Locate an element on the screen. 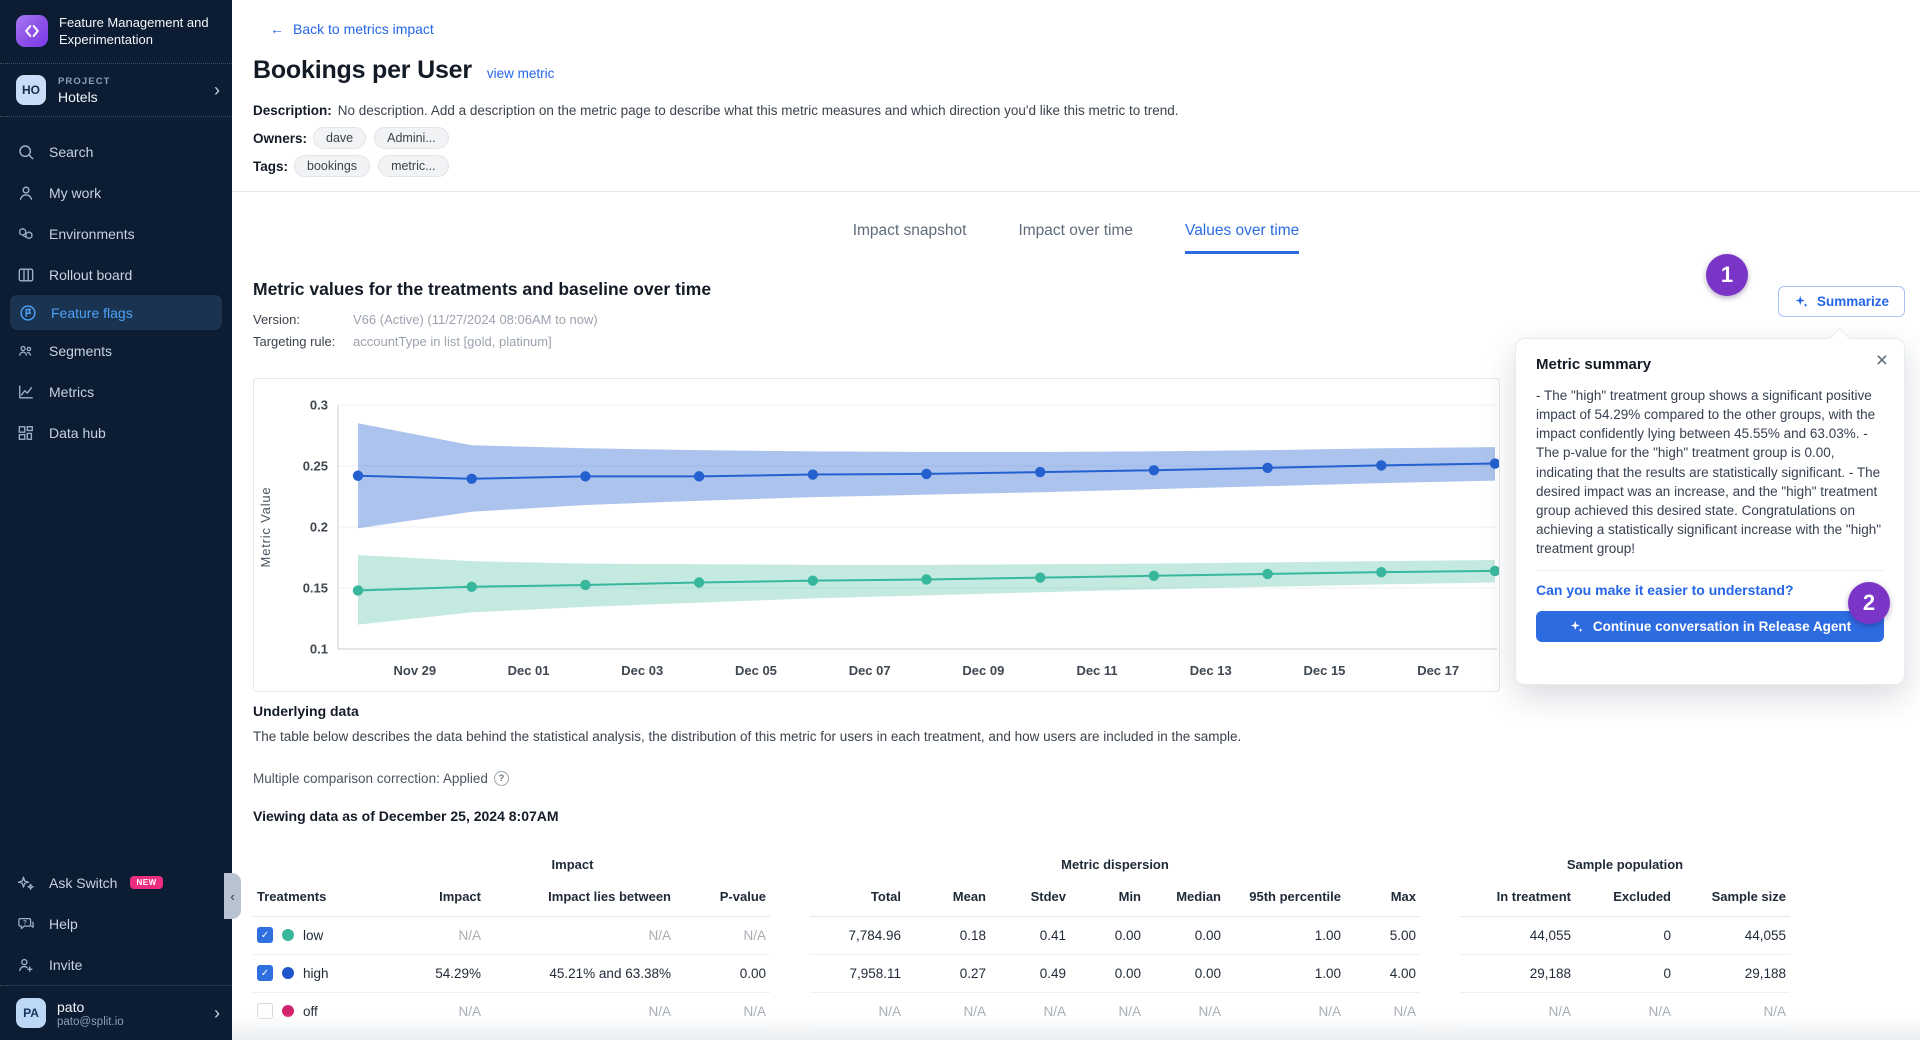 The width and height of the screenshot is (1920, 1040). table-cell: 0.49 is located at coordinates (1030, 973).